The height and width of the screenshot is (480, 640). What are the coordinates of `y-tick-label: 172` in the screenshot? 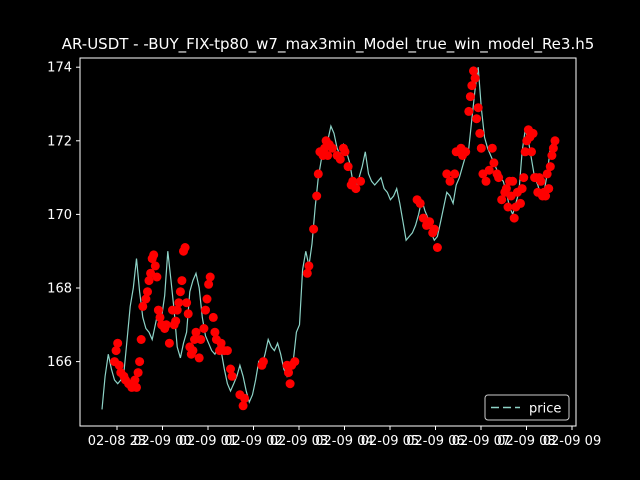 It's located at (59, 141).